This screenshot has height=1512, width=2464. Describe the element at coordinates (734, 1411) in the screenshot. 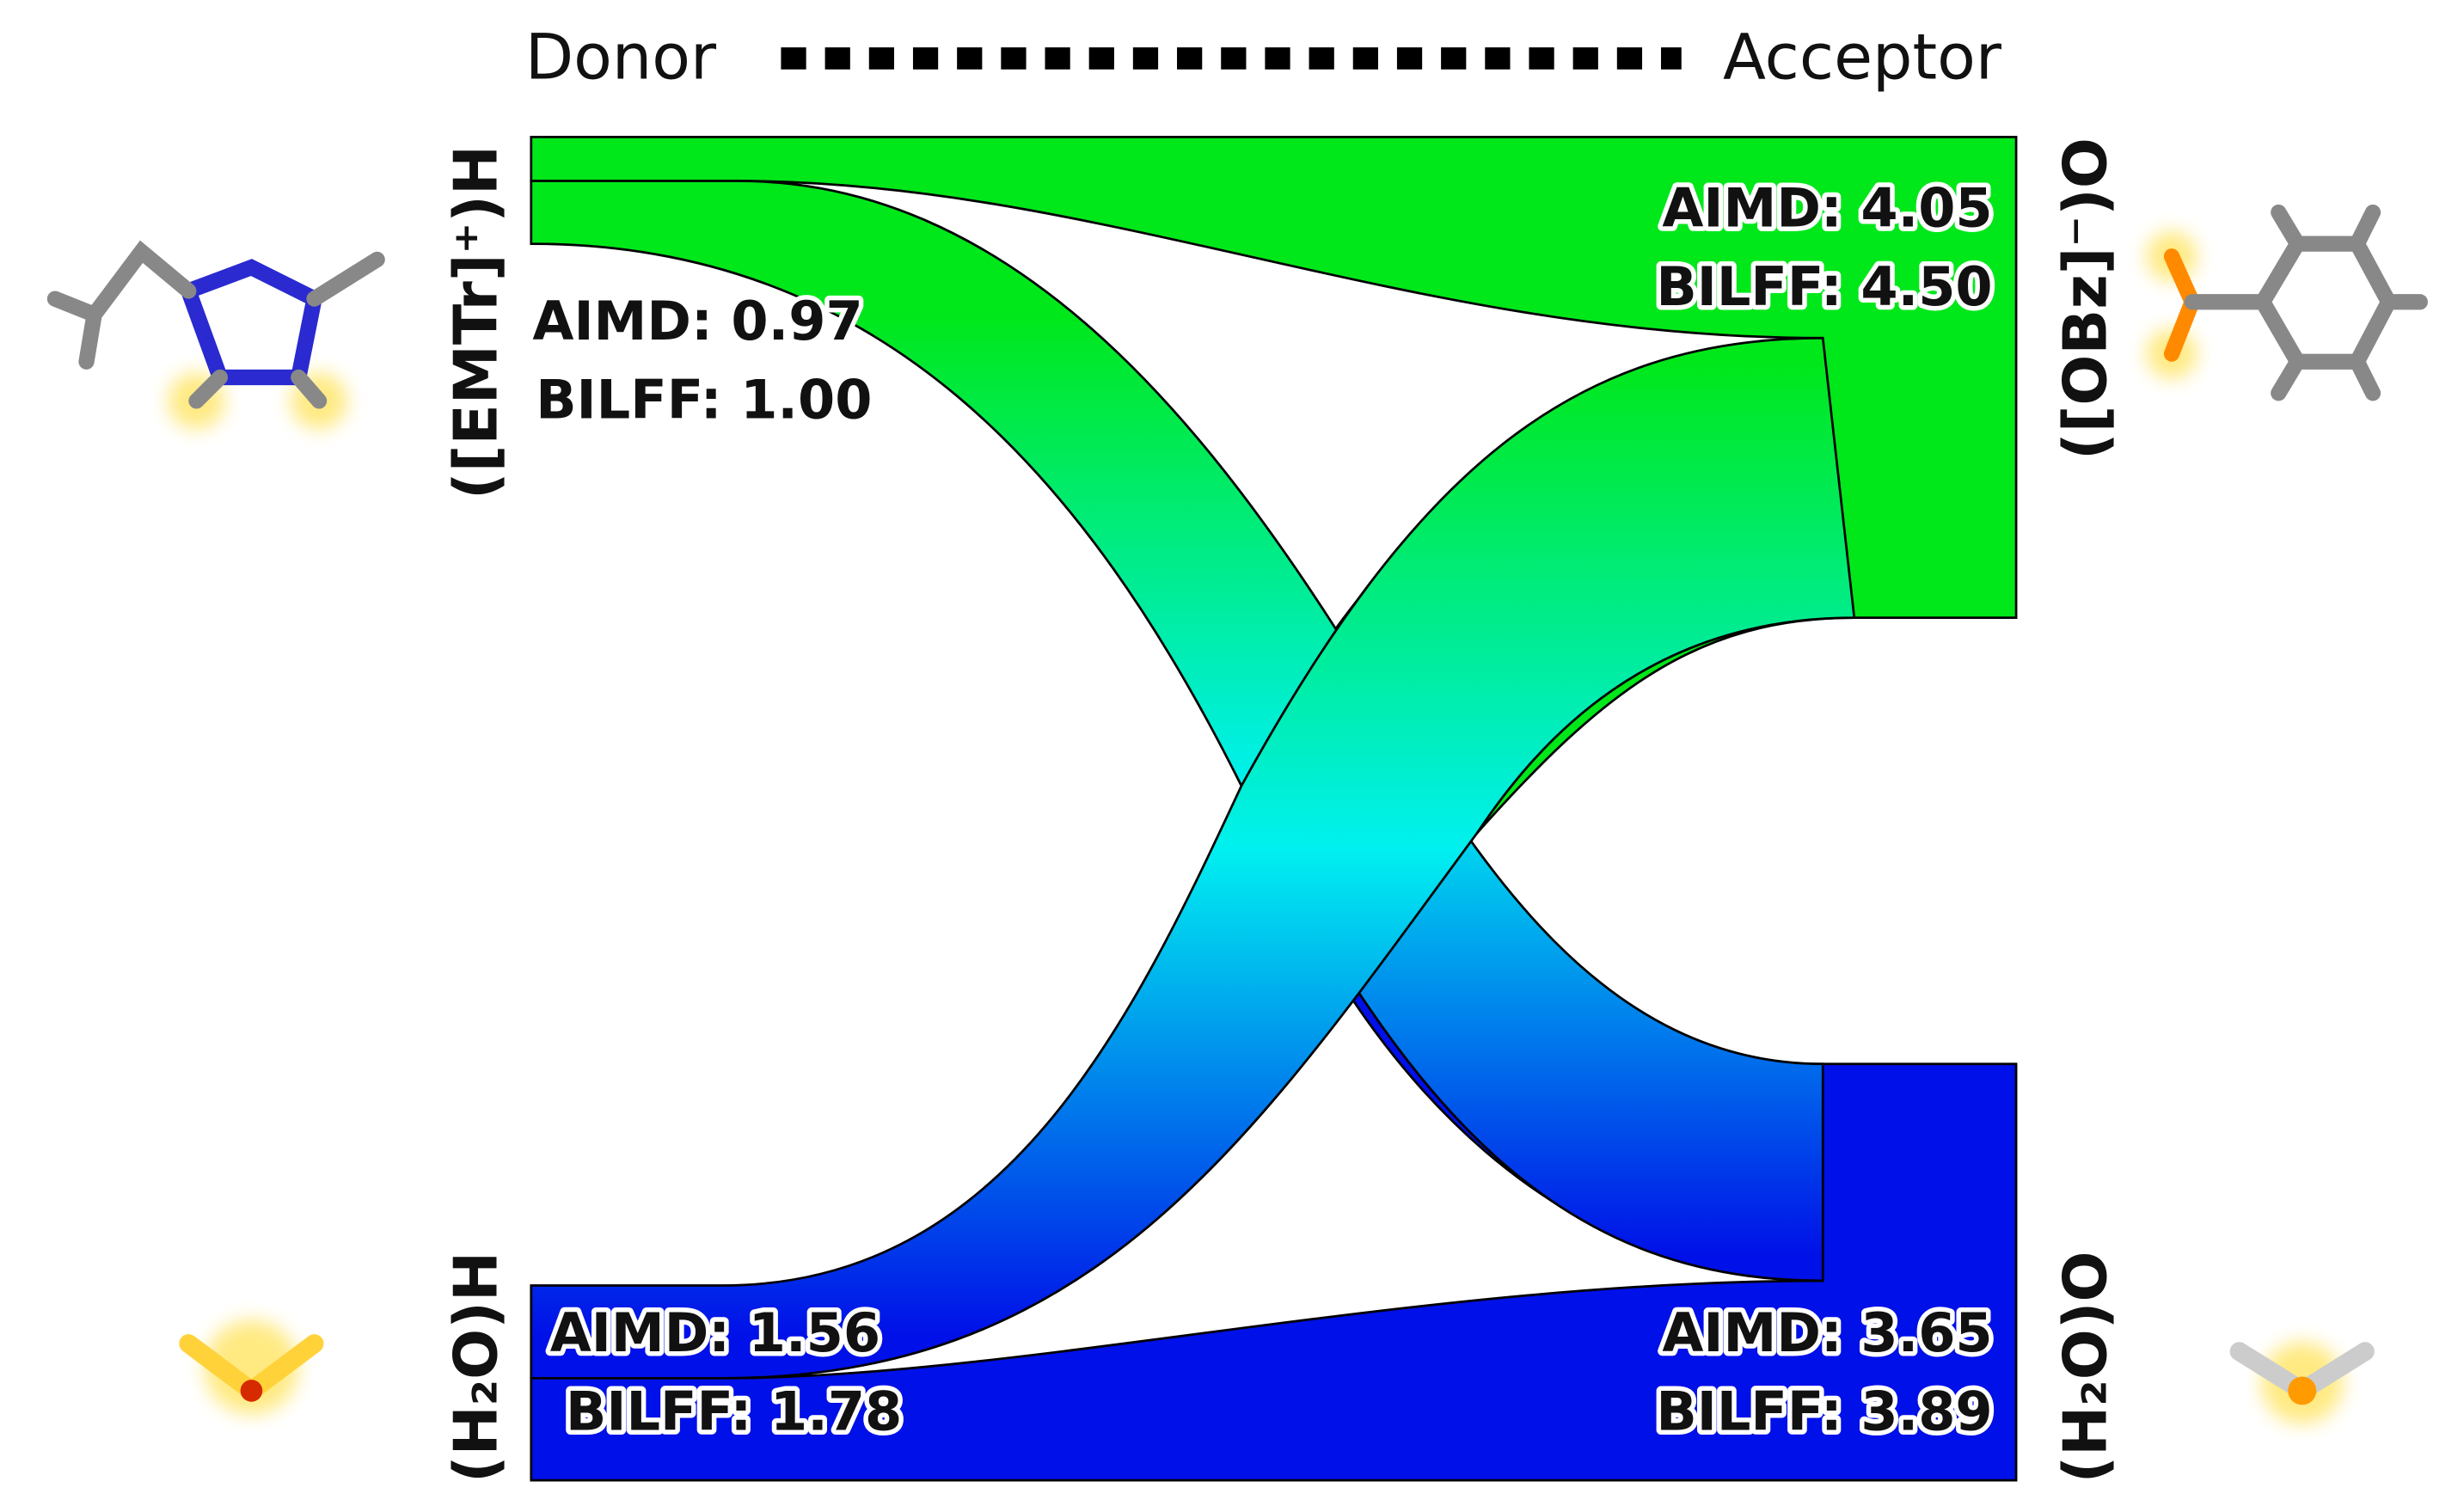

I see `bilff-value: BILFF: 1.78` at that location.